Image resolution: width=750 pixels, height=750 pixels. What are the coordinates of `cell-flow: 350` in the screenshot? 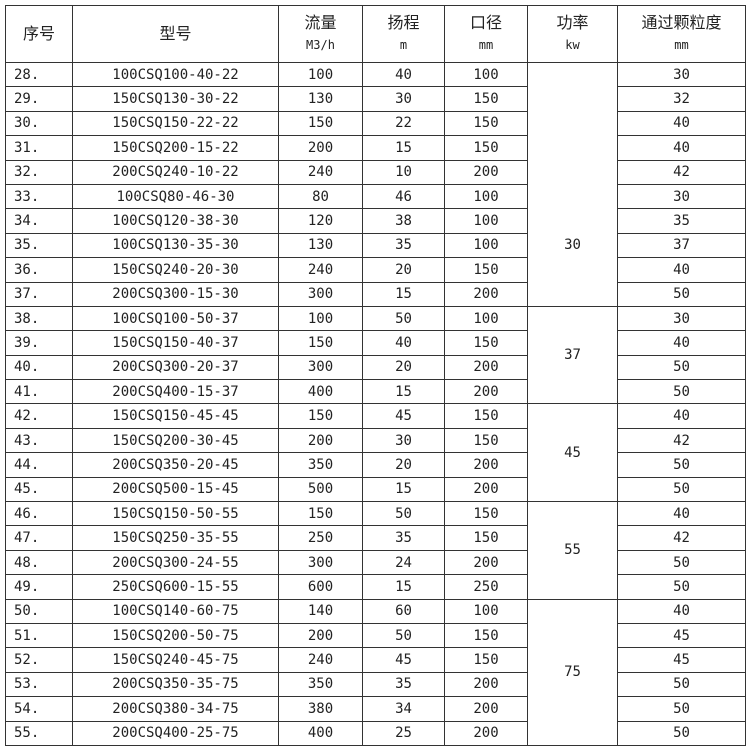 It's located at (320, 465).